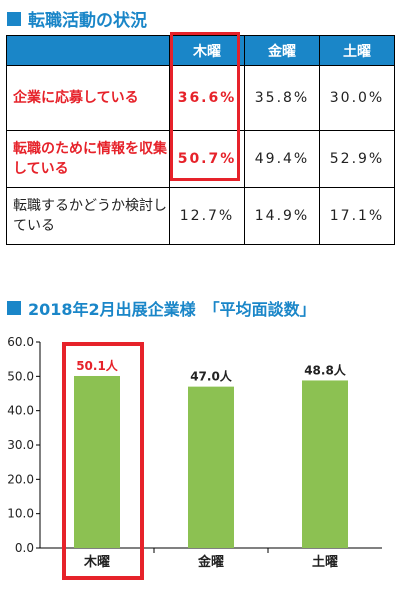 The height and width of the screenshot is (591, 400). I want to click on bar-data-label: 50.1人, so click(97, 365).